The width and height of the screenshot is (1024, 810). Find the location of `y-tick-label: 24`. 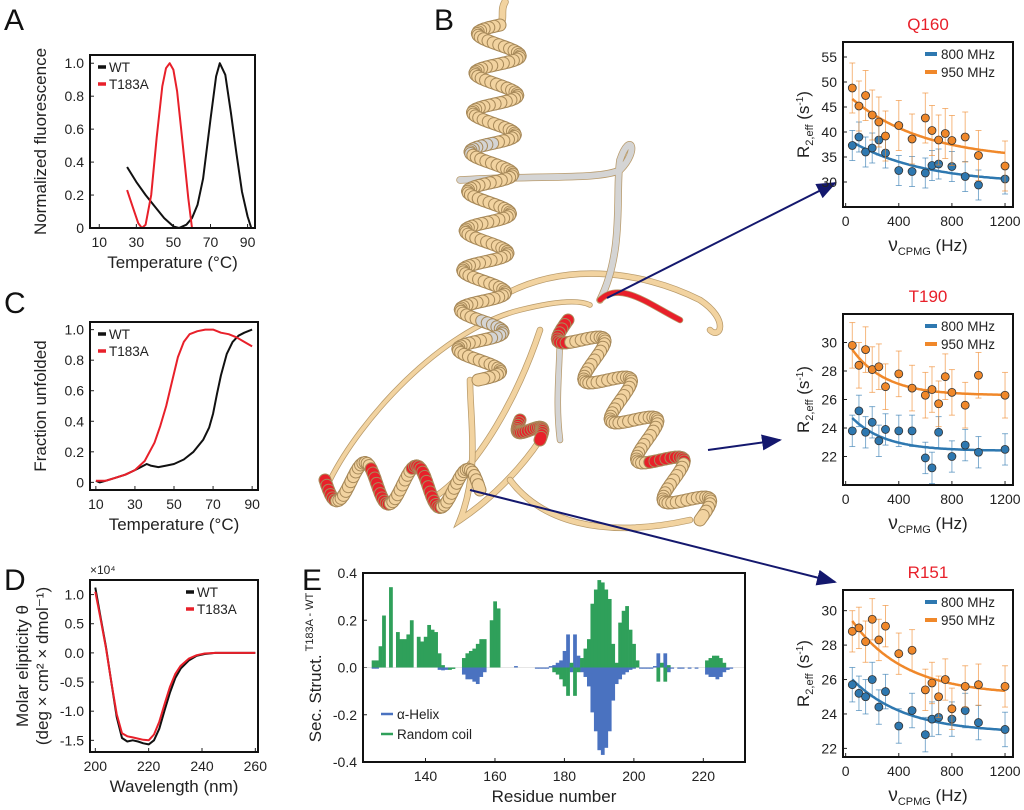

y-tick-label: 24 is located at coordinates (829, 428).